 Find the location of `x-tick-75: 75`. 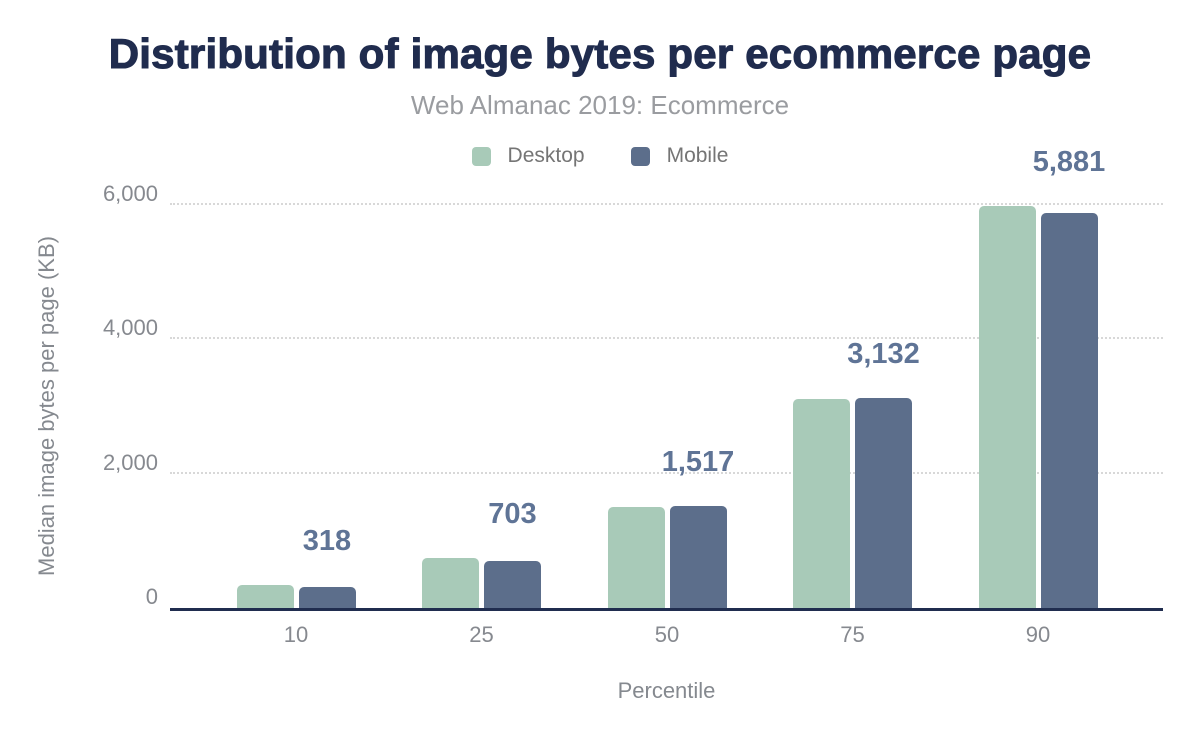

x-tick-75: 75 is located at coordinates (852, 634).